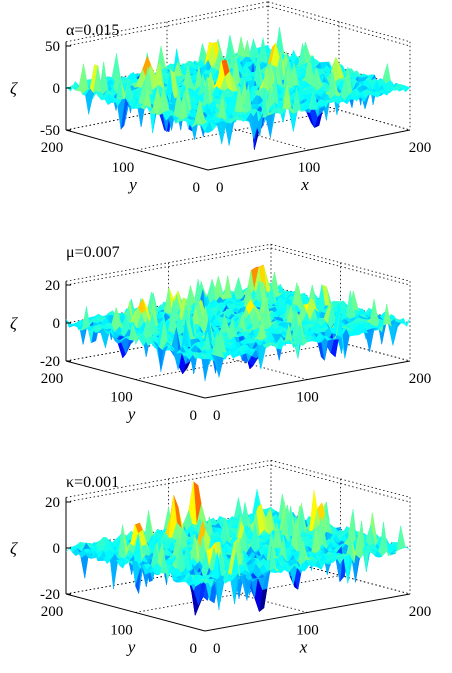  Describe the element at coordinates (50, 131) in the screenshot. I see `z-tick-label: -50` at that location.